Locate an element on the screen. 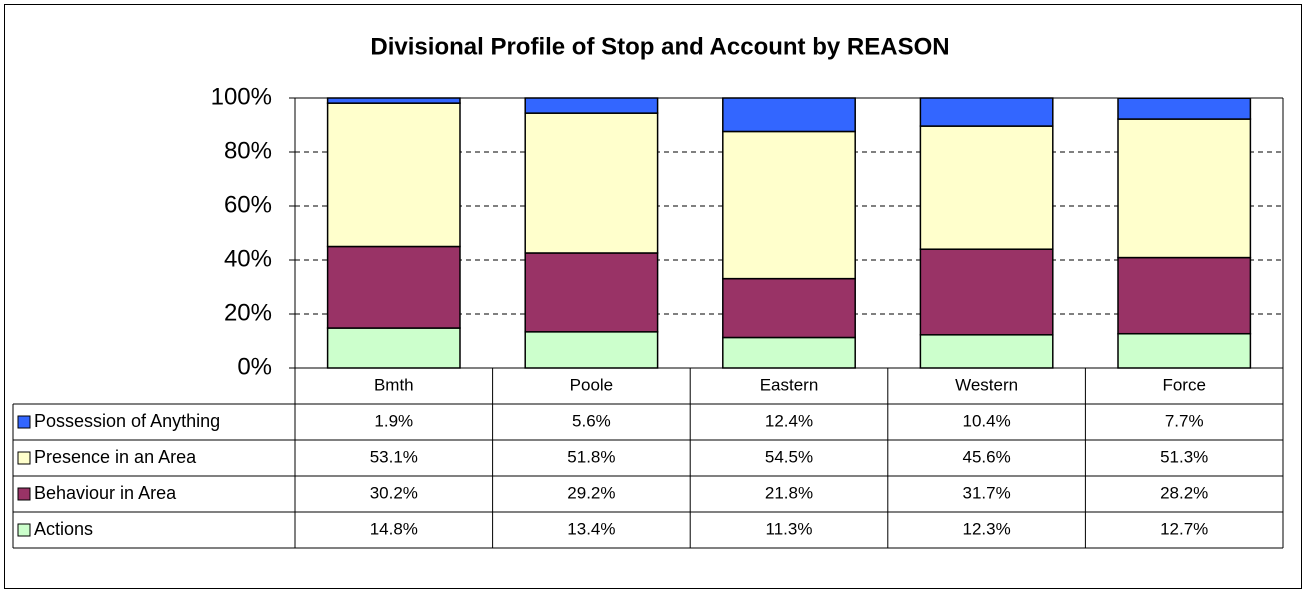 The image size is (1303, 590). legend-label: Actions is located at coordinates (63, 529).